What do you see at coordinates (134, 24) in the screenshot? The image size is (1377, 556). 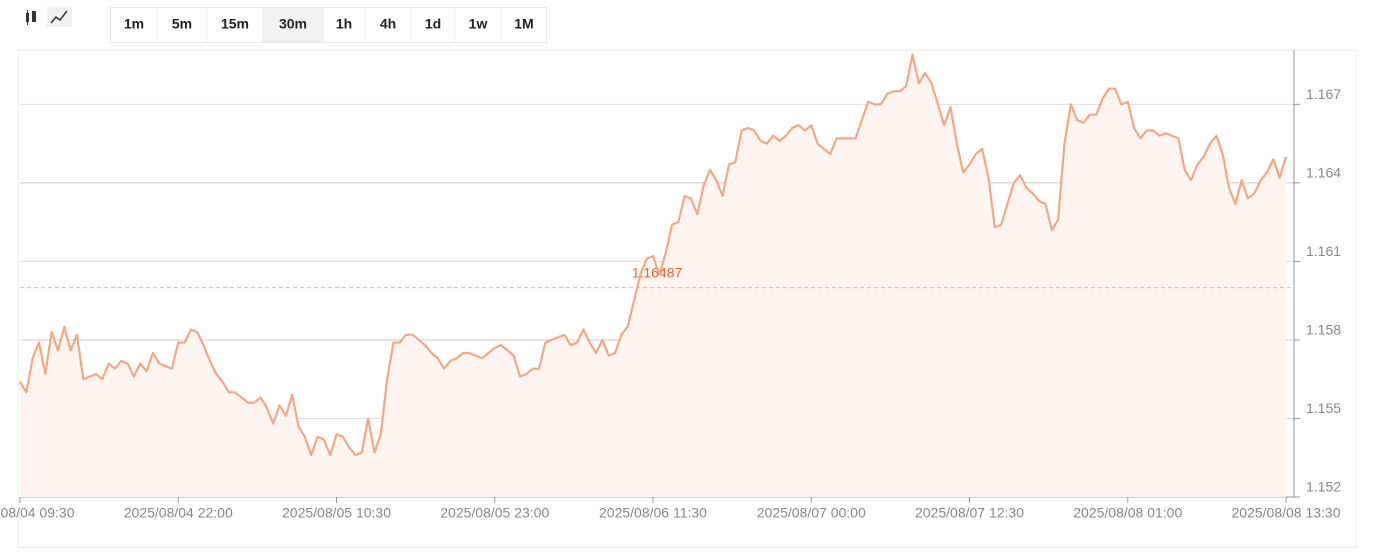 I see `interval-button: 1m` at bounding box center [134, 24].